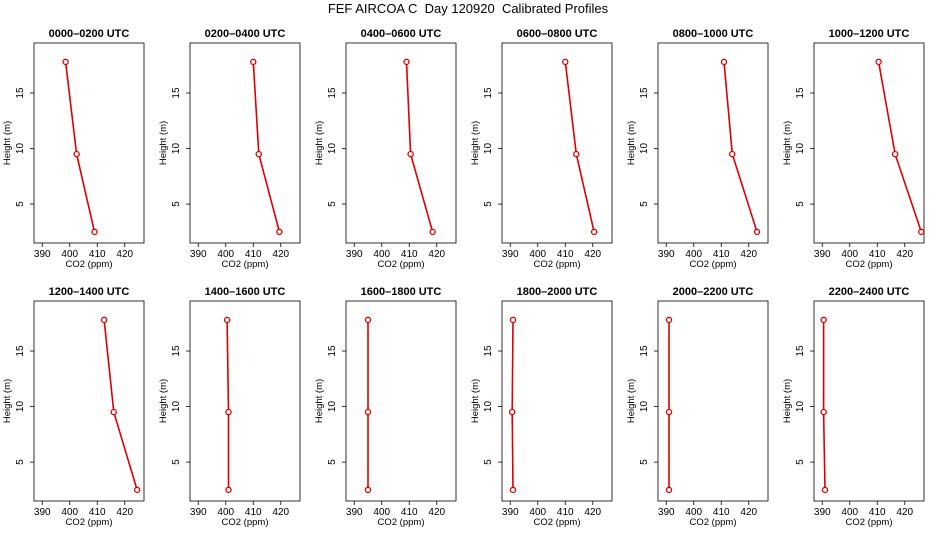 This screenshot has height=540, width=936. I want to click on panel-title: 1000–1200 UTC, so click(869, 34).